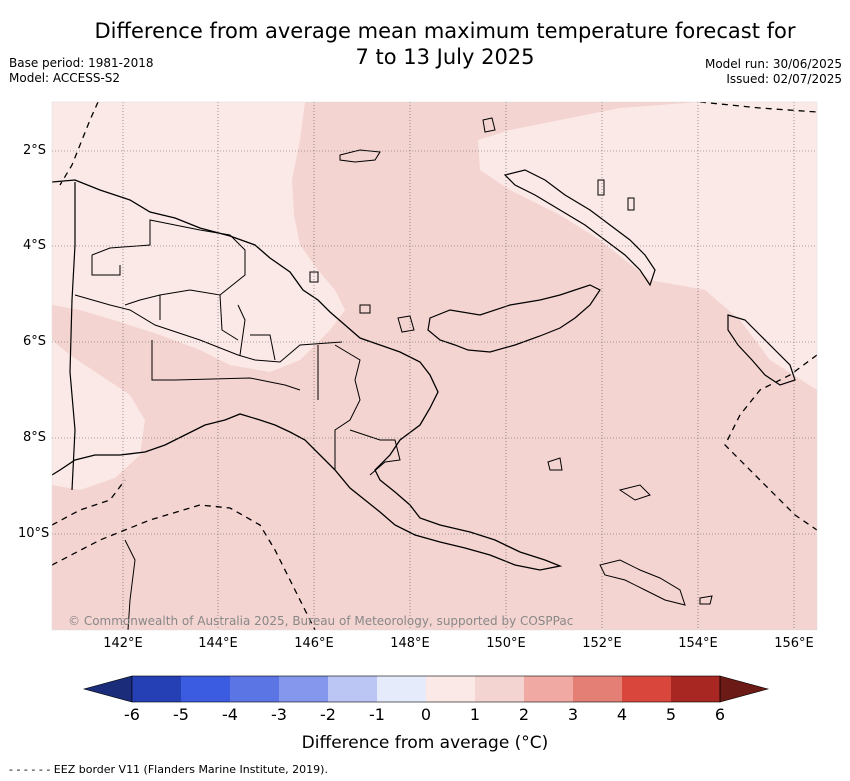 This screenshot has width=850, height=781. I want to click on border-west, so click(72, 336).